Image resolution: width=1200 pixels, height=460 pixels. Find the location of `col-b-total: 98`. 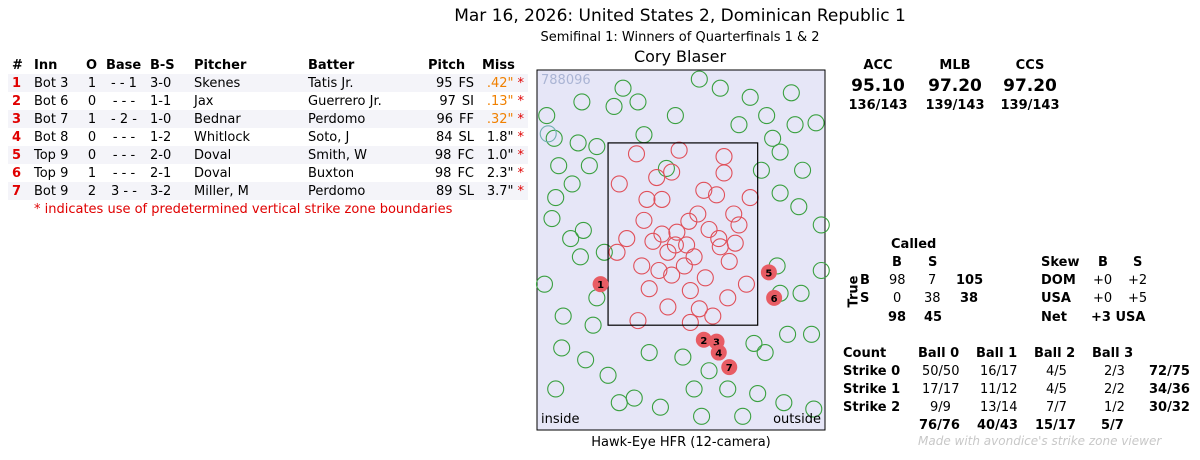

col-b-total: 98 is located at coordinates (897, 317).